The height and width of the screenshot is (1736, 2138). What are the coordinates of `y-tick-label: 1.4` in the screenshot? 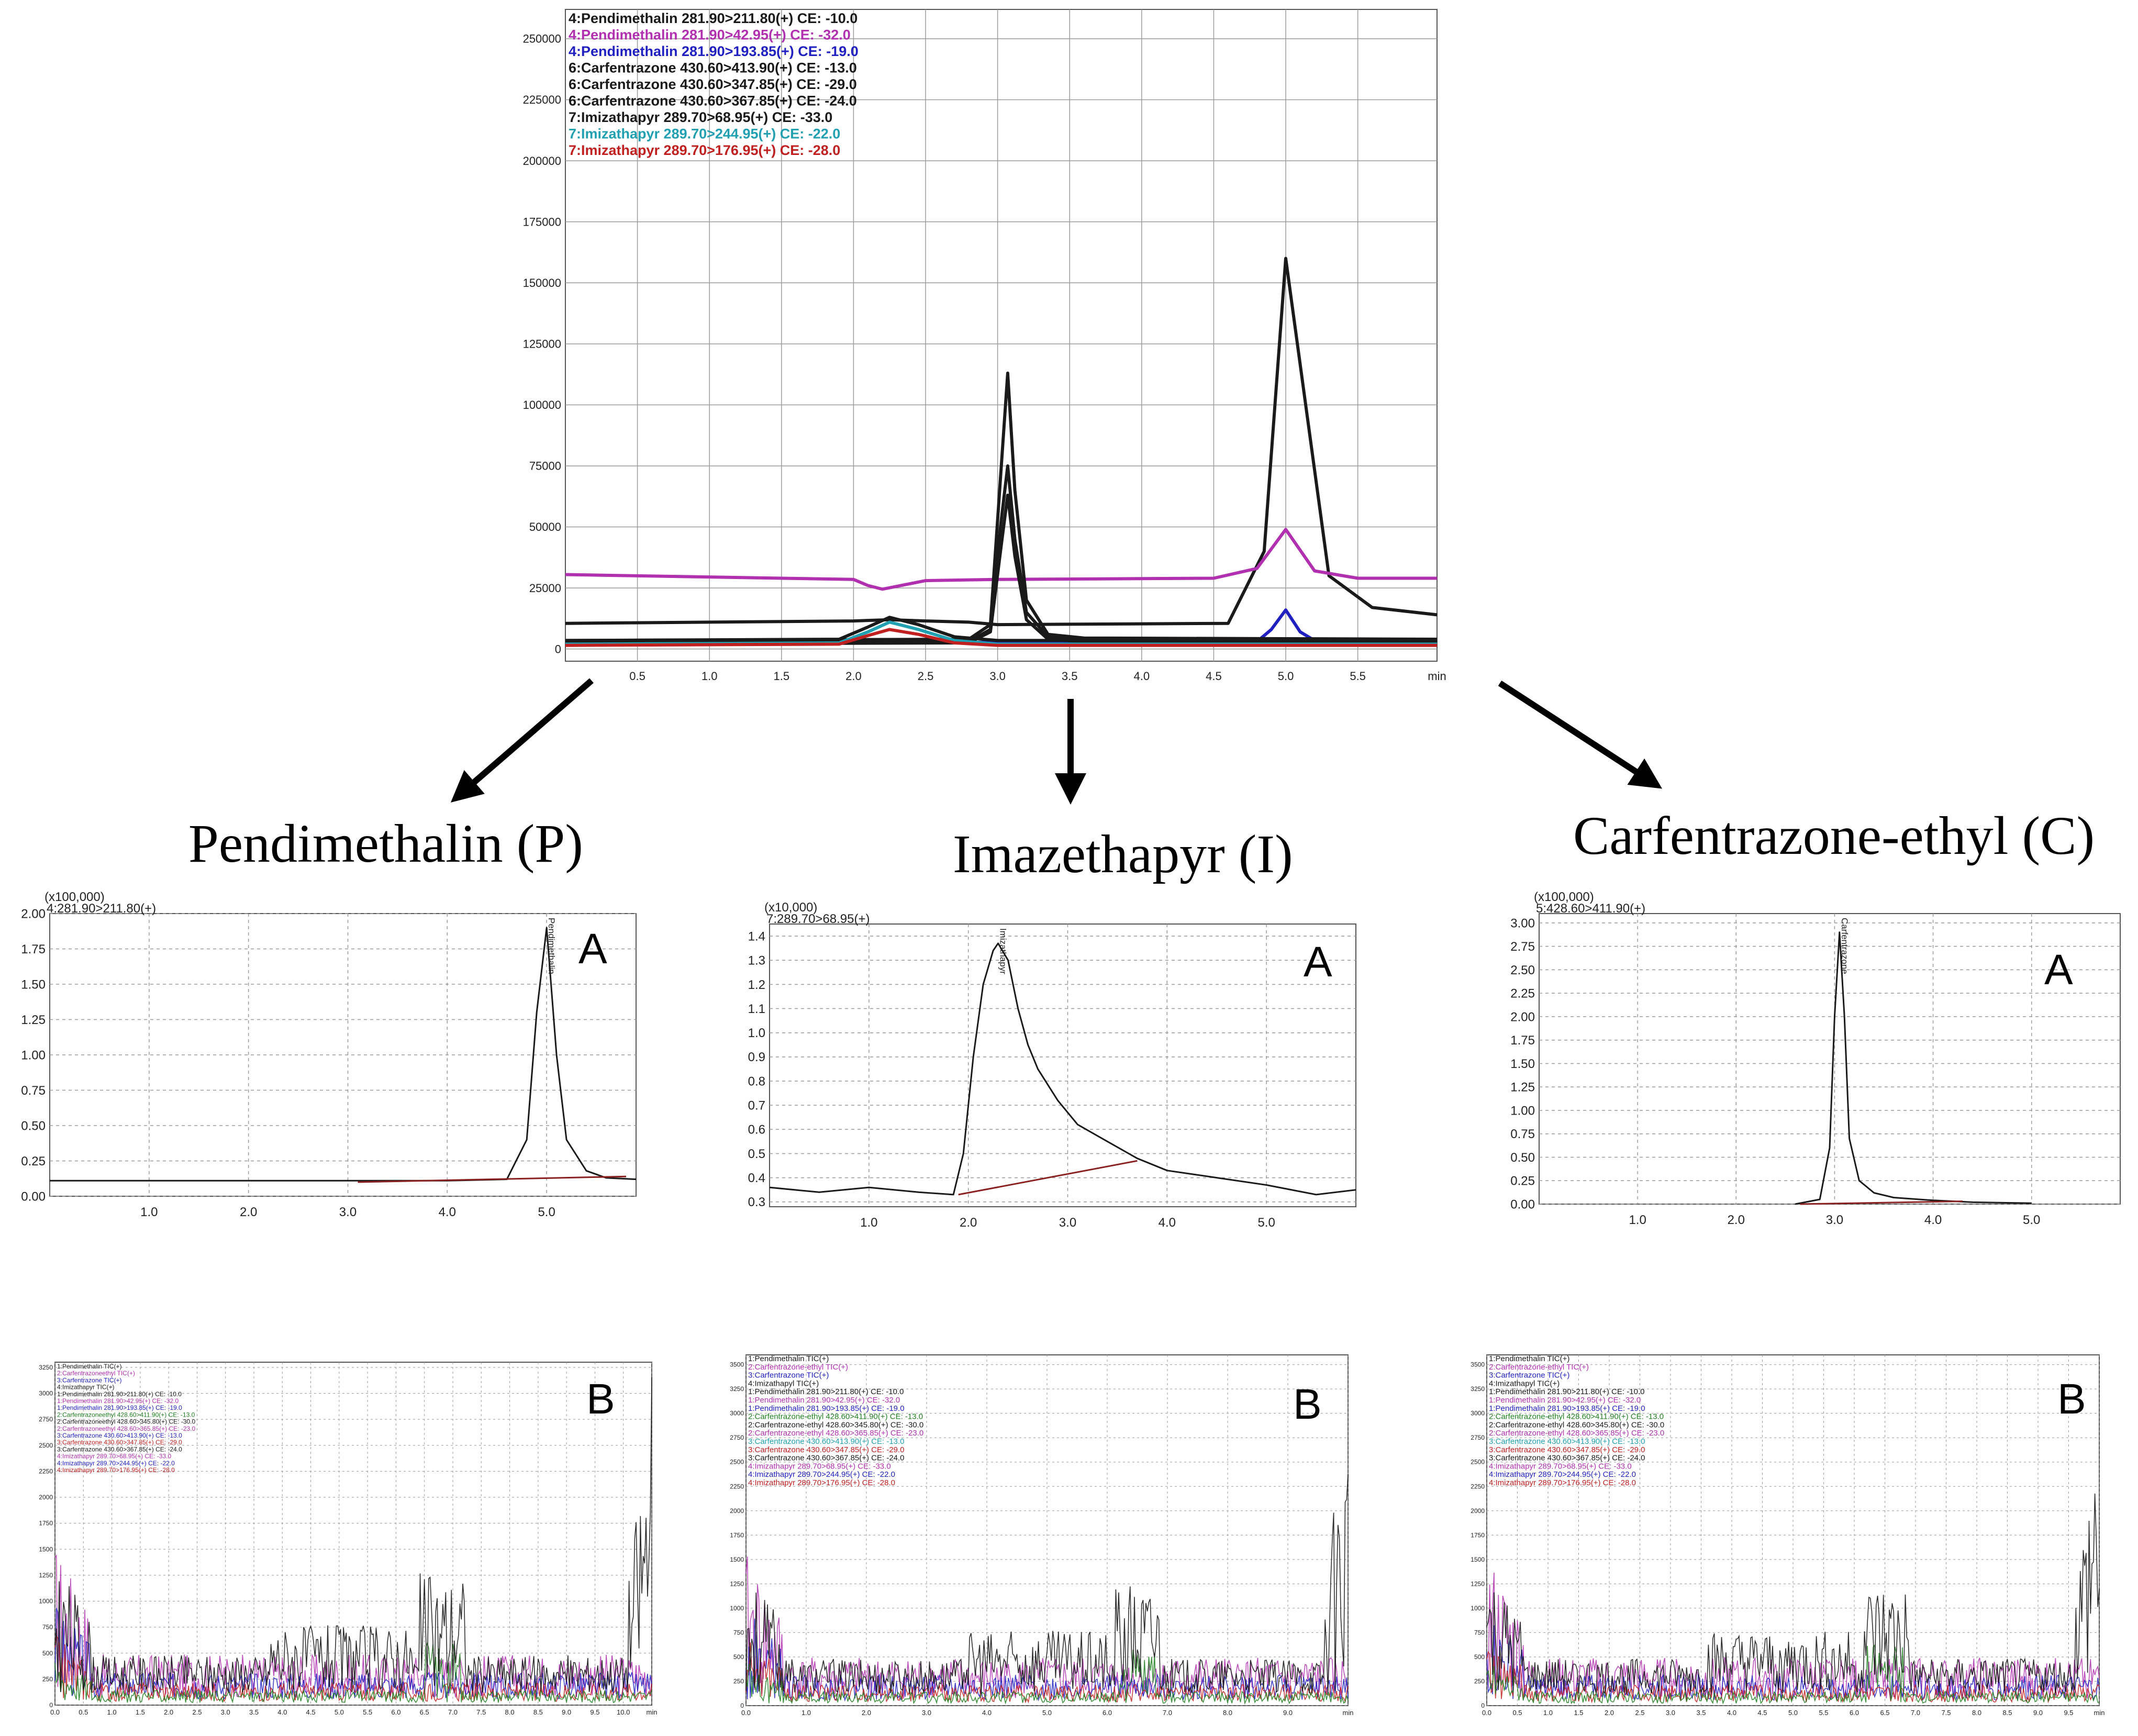 It's located at (756, 936).